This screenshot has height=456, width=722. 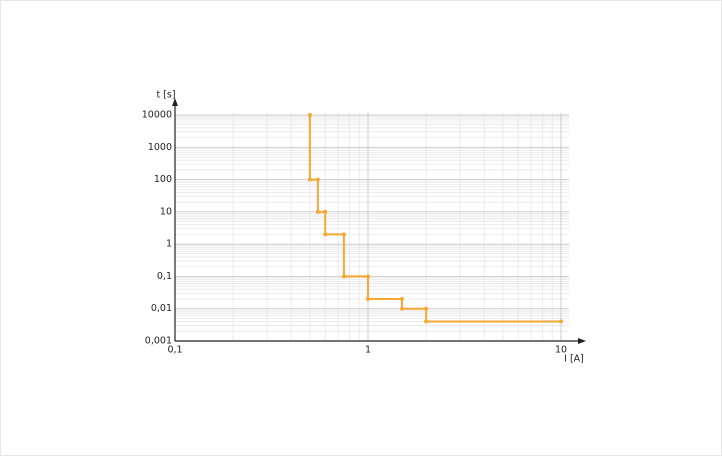 I want to click on x-tick-label: 1, so click(x=368, y=350).